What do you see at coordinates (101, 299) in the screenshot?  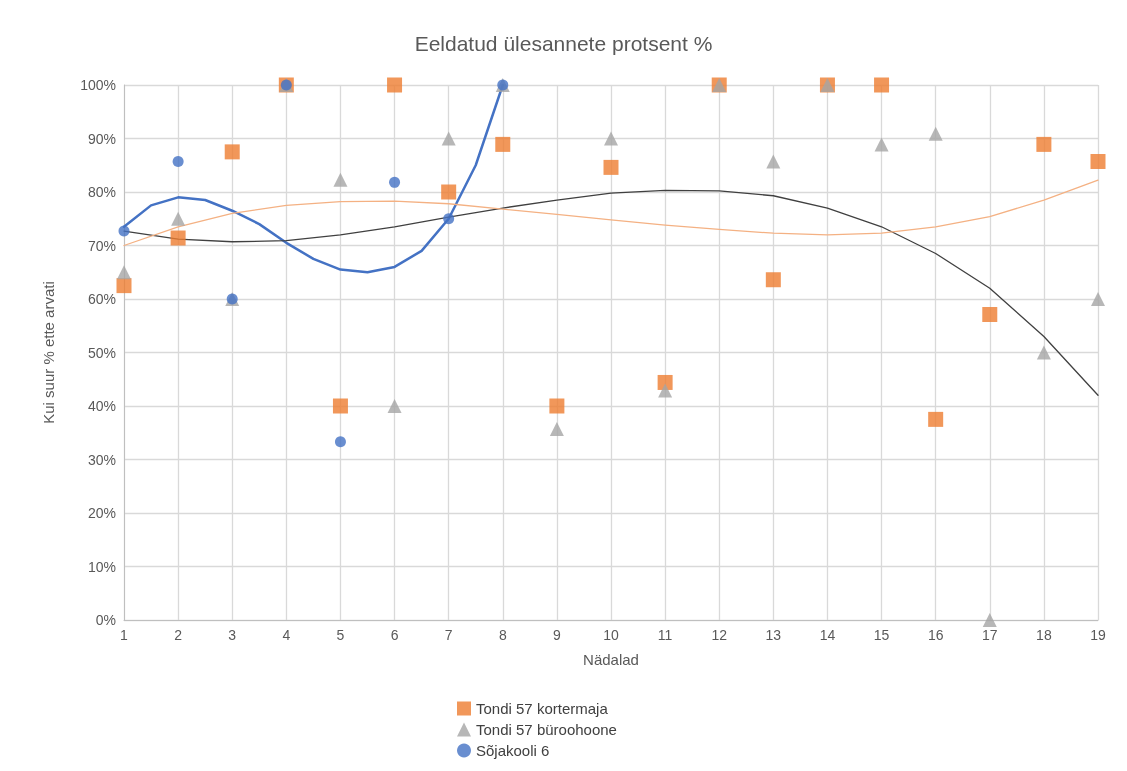 I see `y-tick-label: 60%` at bounding box center [101, 299].